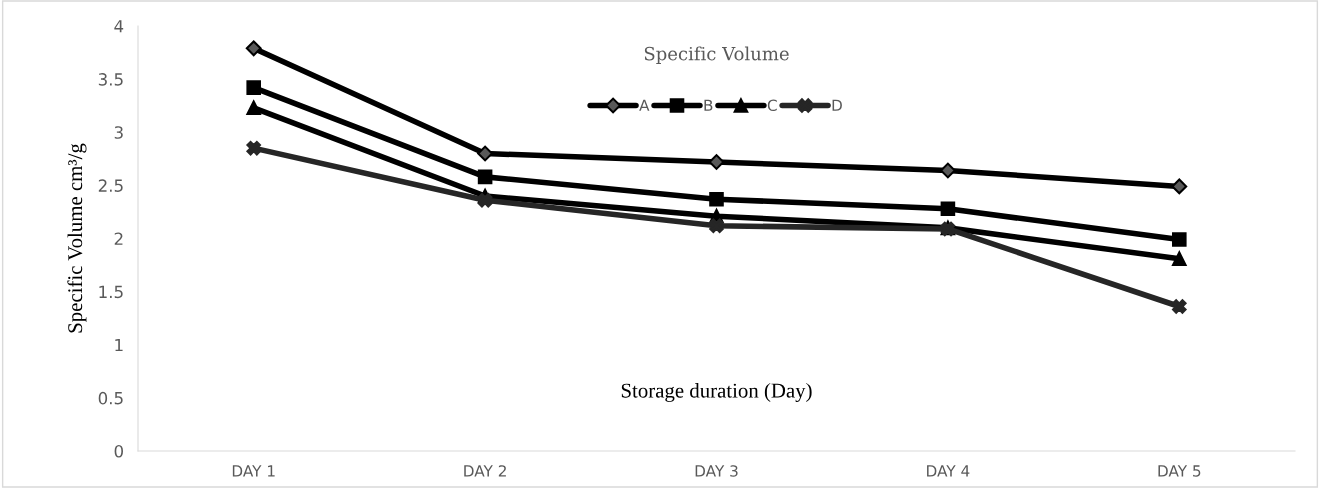  Describe the element at coordinates (118, 451) in the screenshot. I see `y-tick-label: 0` at that location.